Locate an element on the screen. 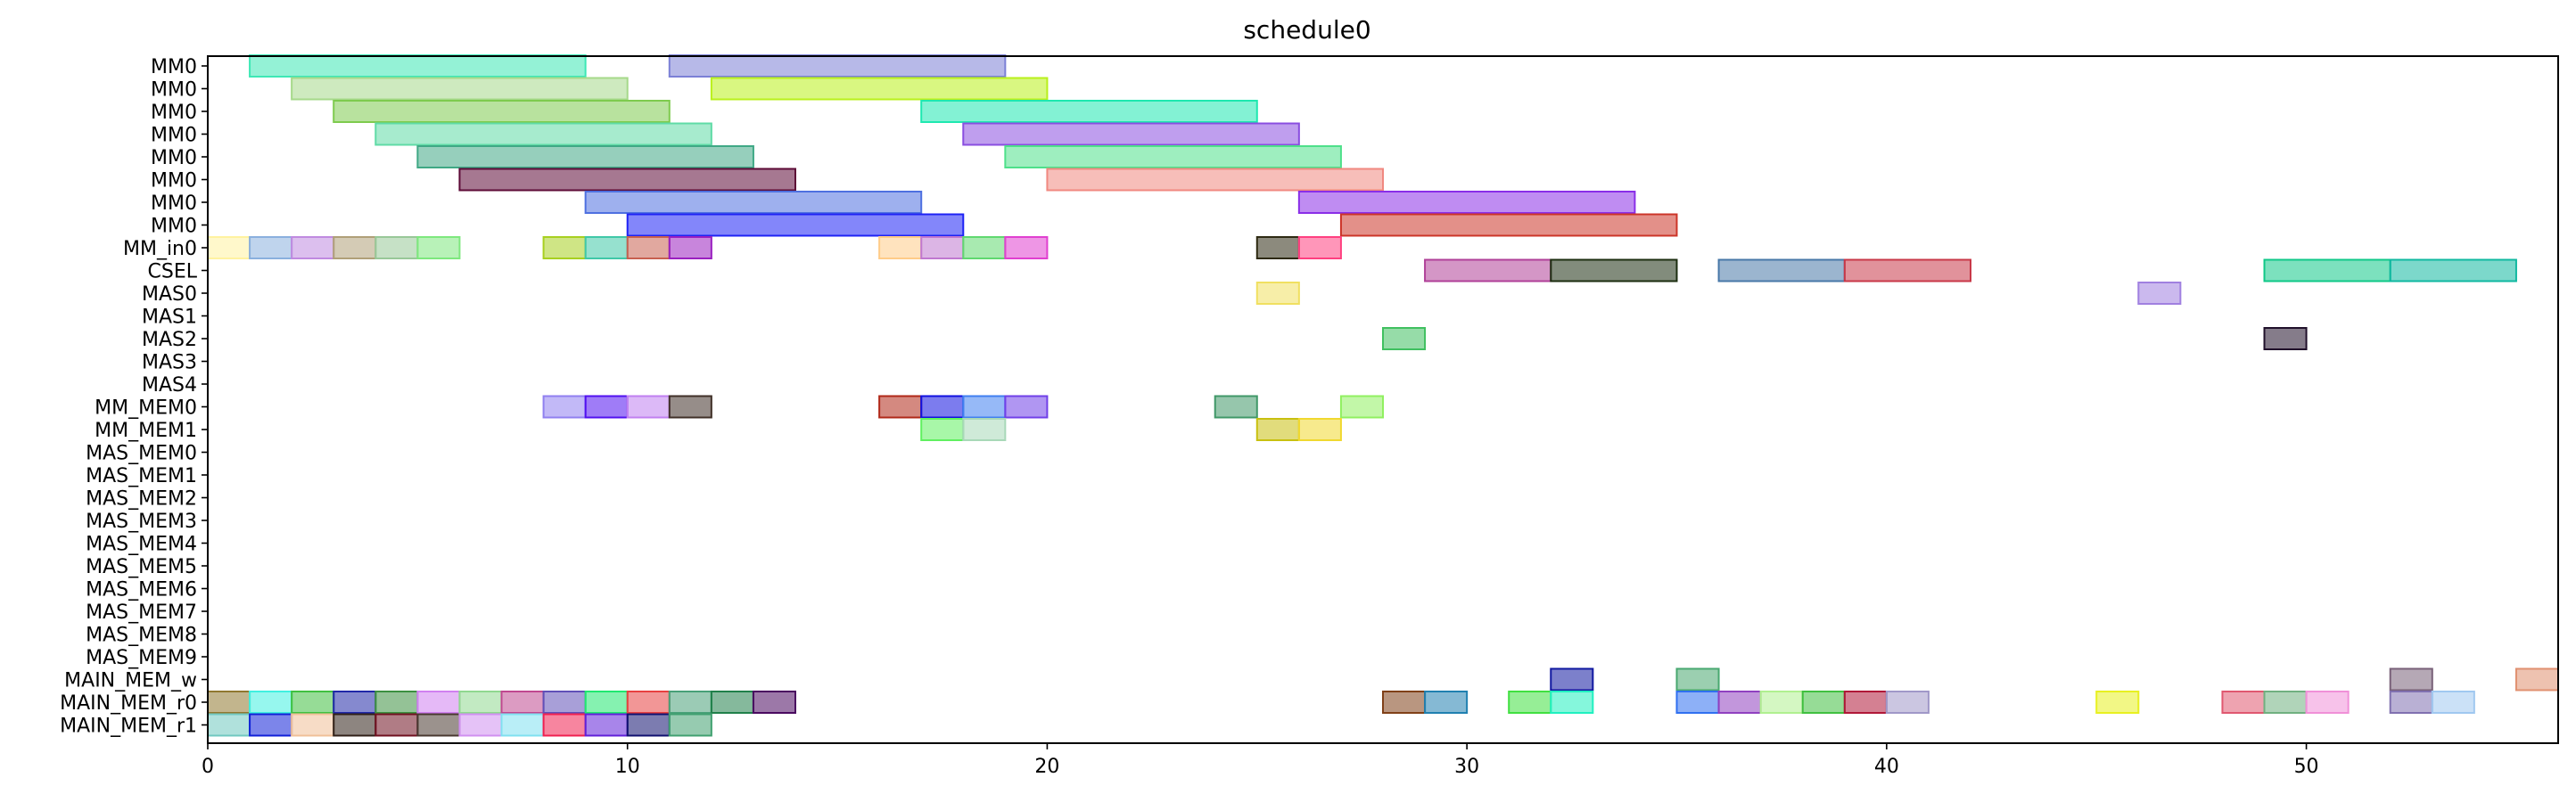  y-tick-label: MAS_MEM9 is located at coordinates (141, 658).